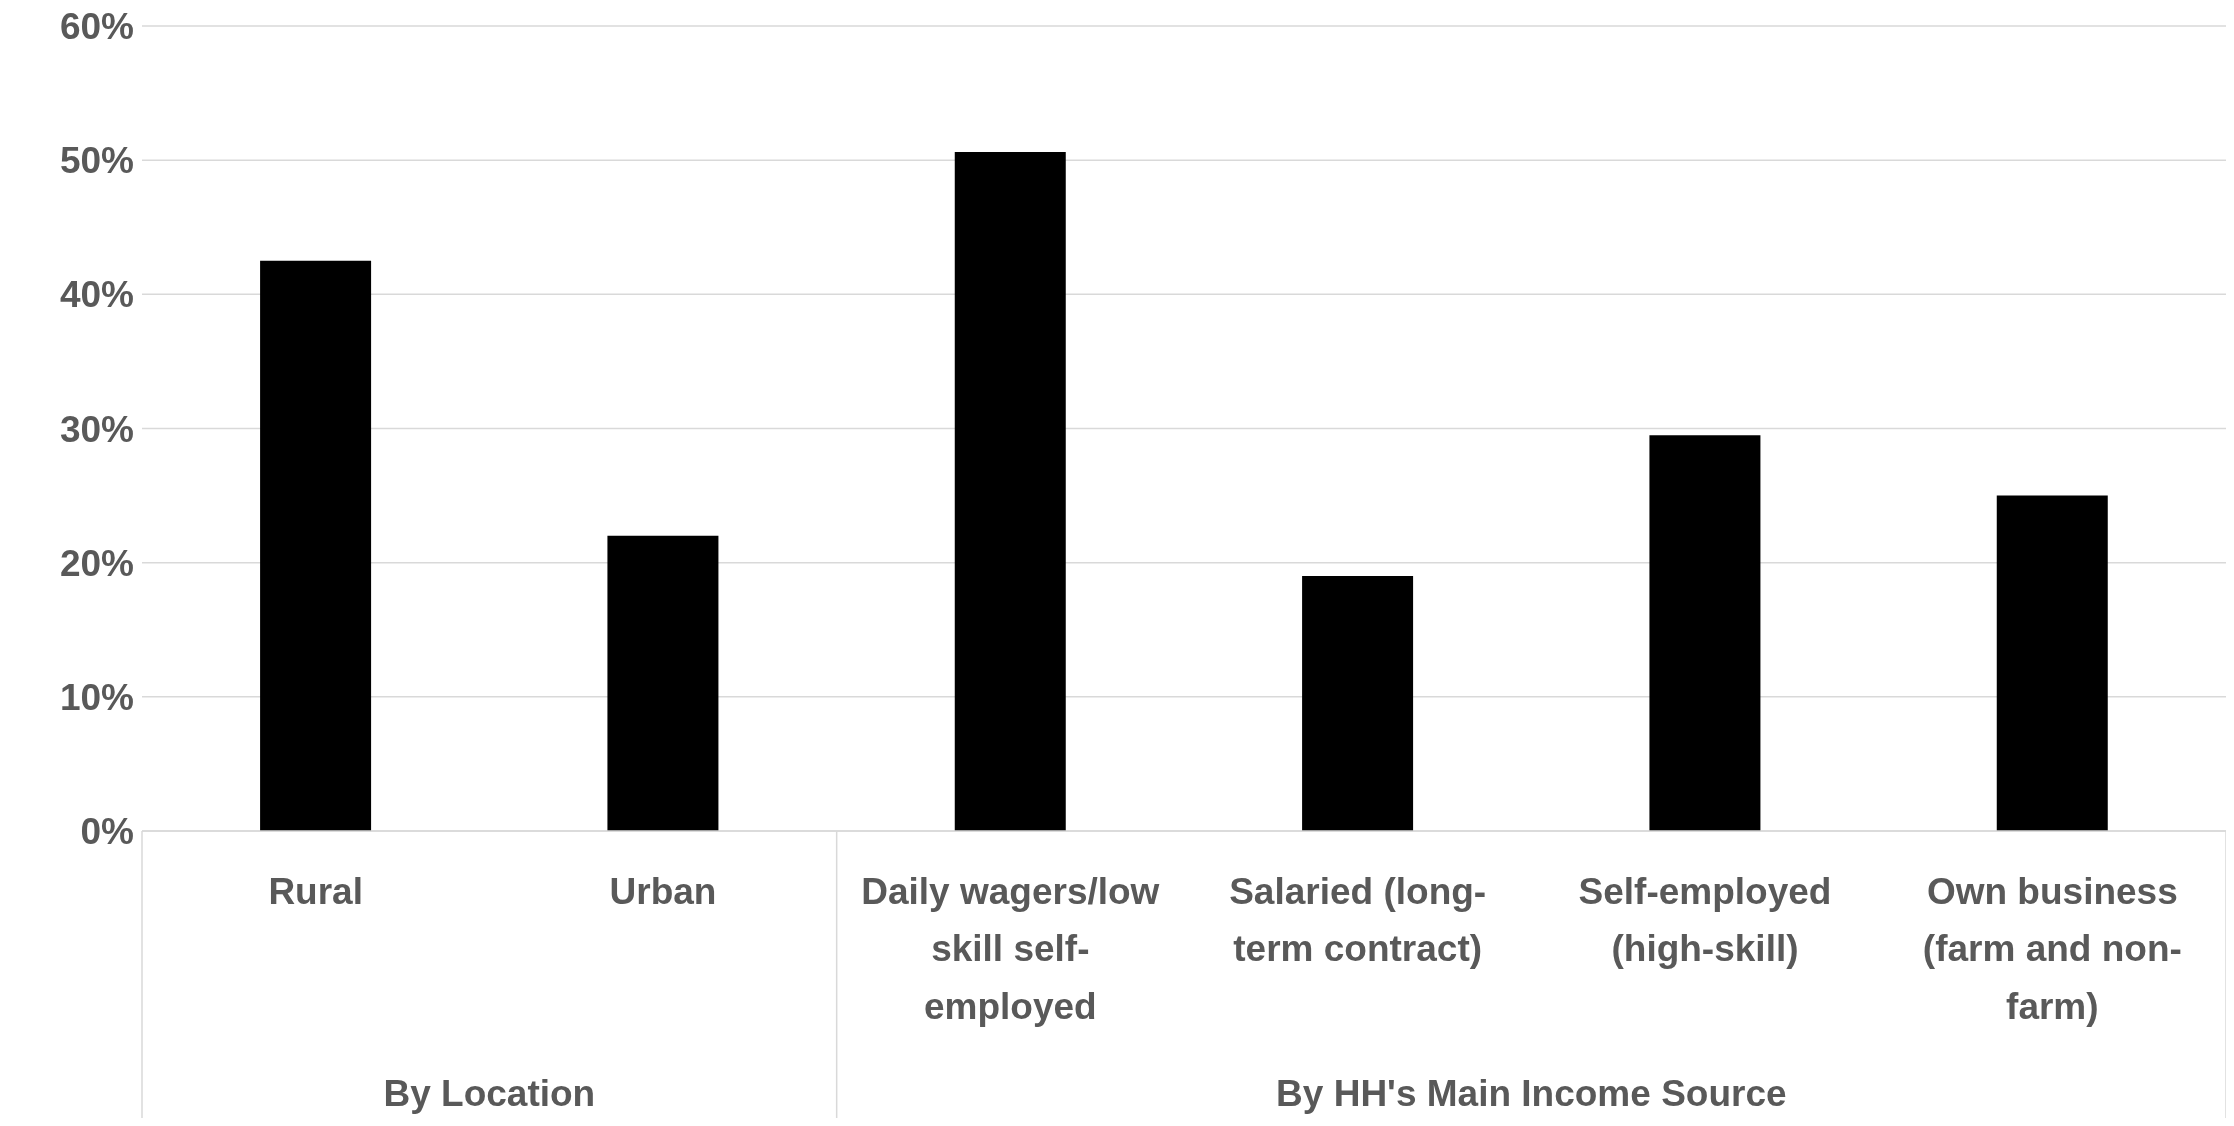 This screenshot has width=2234, height=1126. I want to click on x-tick-label: Urban, so click(663, 891).